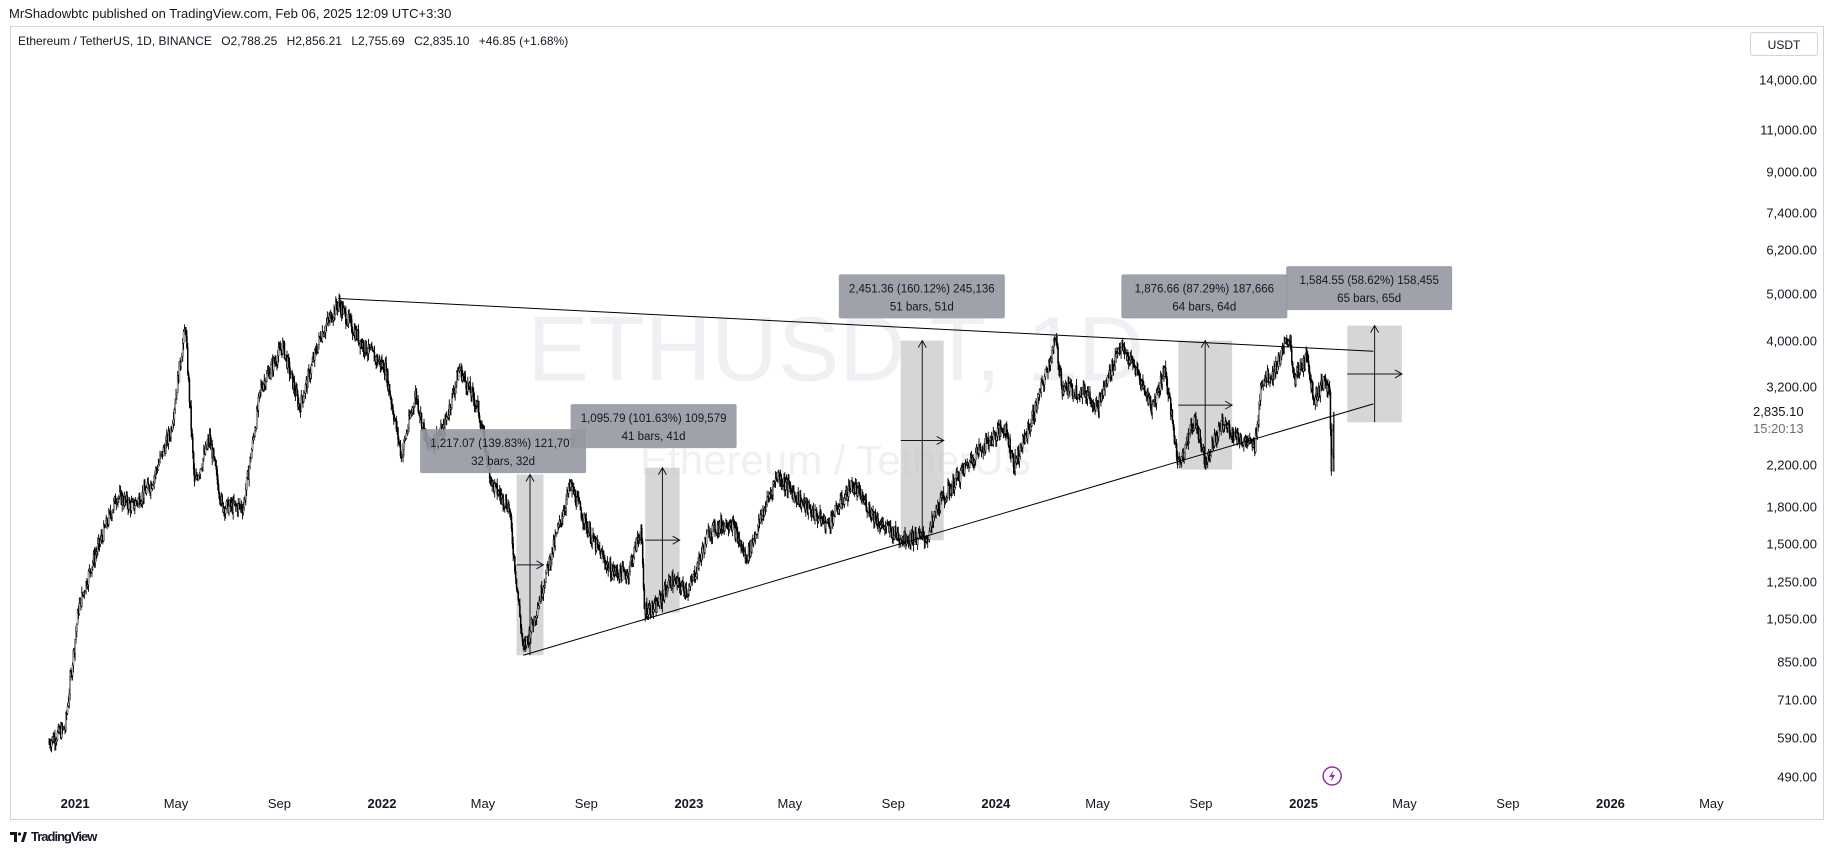 The image size is (1835, 855). What do you see at coordinates (1797, 700) in the screenshot?
I see `y-tick-label: 710.00` at bounding box center [1797, 700].